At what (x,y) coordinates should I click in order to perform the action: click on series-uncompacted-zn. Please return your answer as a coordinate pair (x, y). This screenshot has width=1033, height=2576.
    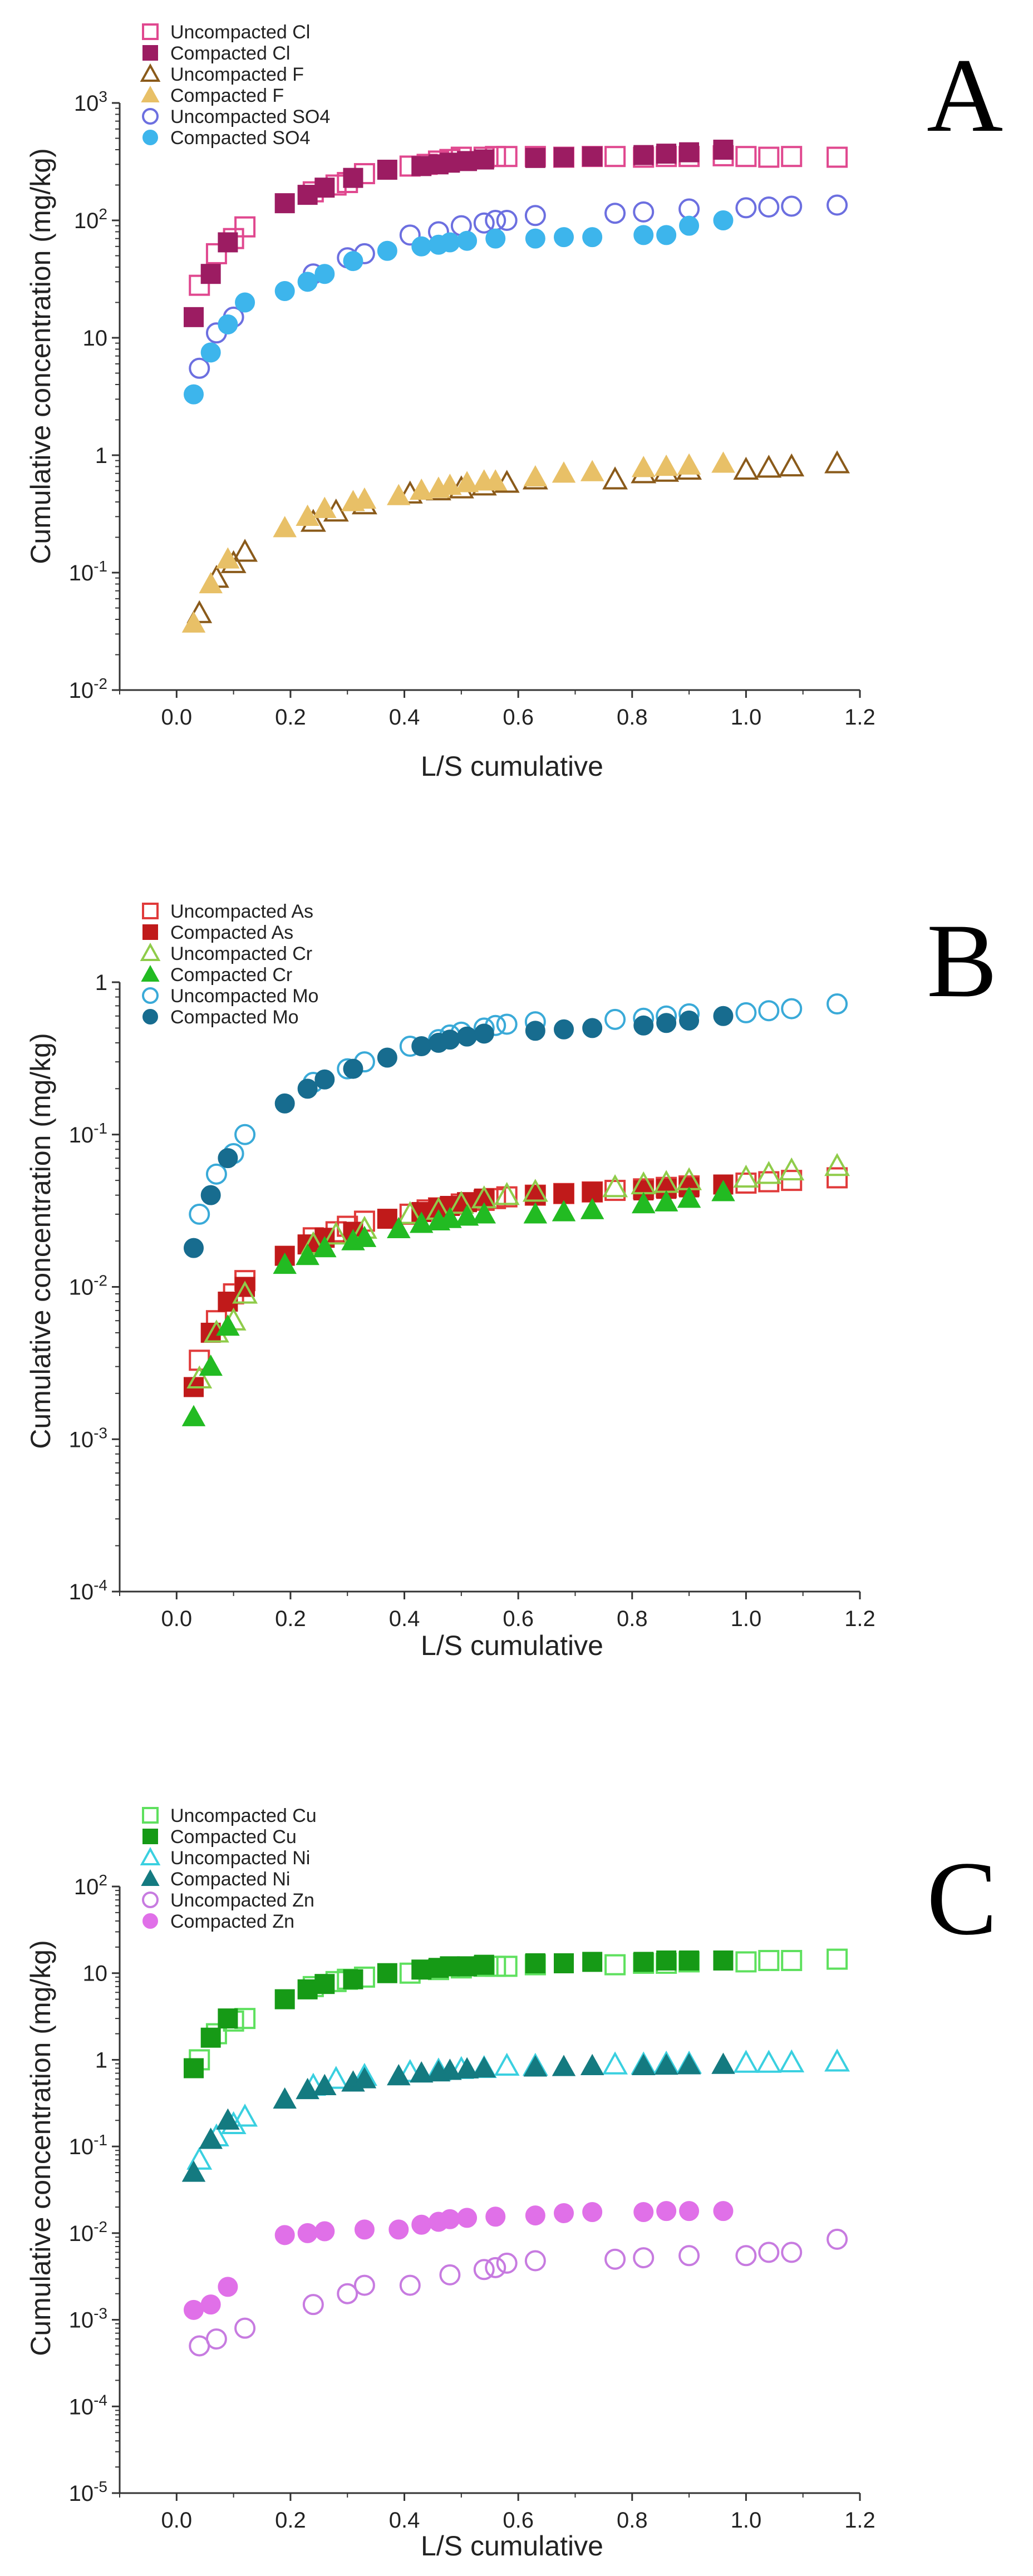
    Looking at the image, I should click on (518, 2293).